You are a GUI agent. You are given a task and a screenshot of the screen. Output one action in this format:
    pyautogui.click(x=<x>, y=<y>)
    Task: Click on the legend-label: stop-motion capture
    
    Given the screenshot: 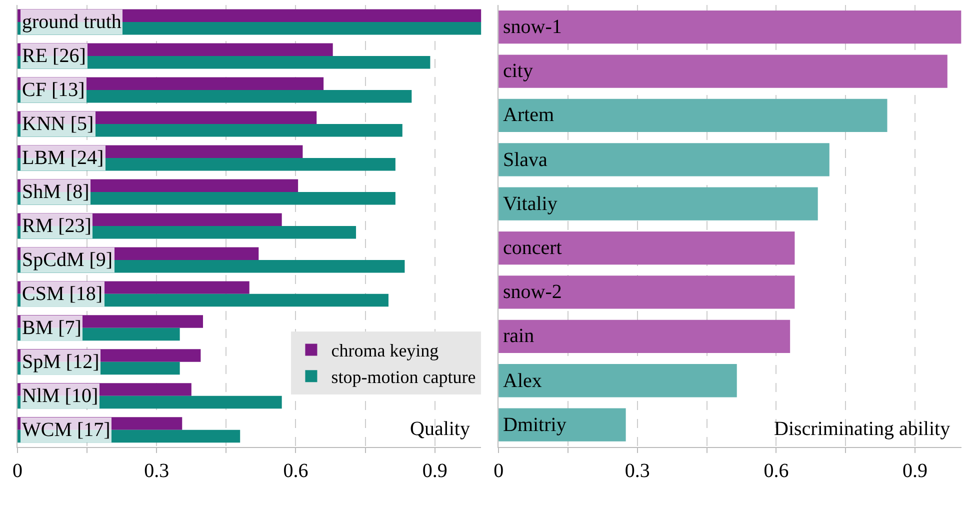 What is the action you would take?
    pyautogui.click(x=403, y=377)
    